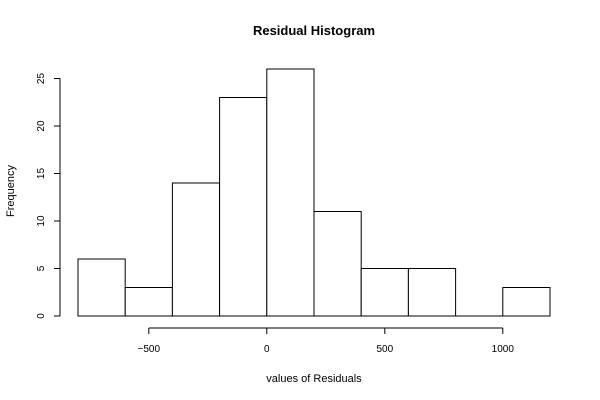  I want to click on y-tick-label: 5, so click(41, 268).